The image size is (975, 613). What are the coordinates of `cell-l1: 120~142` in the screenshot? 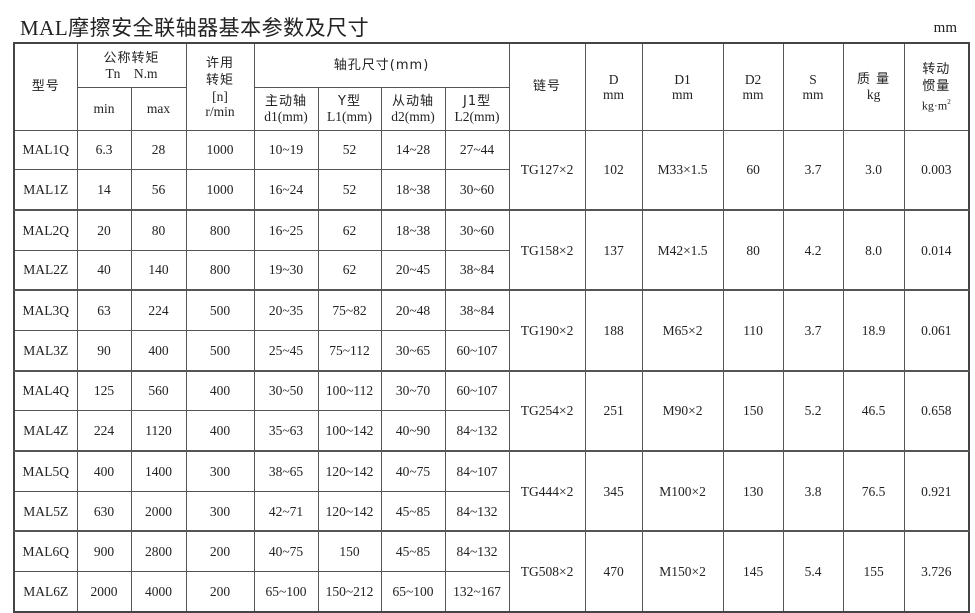 It's located at (349, 511).